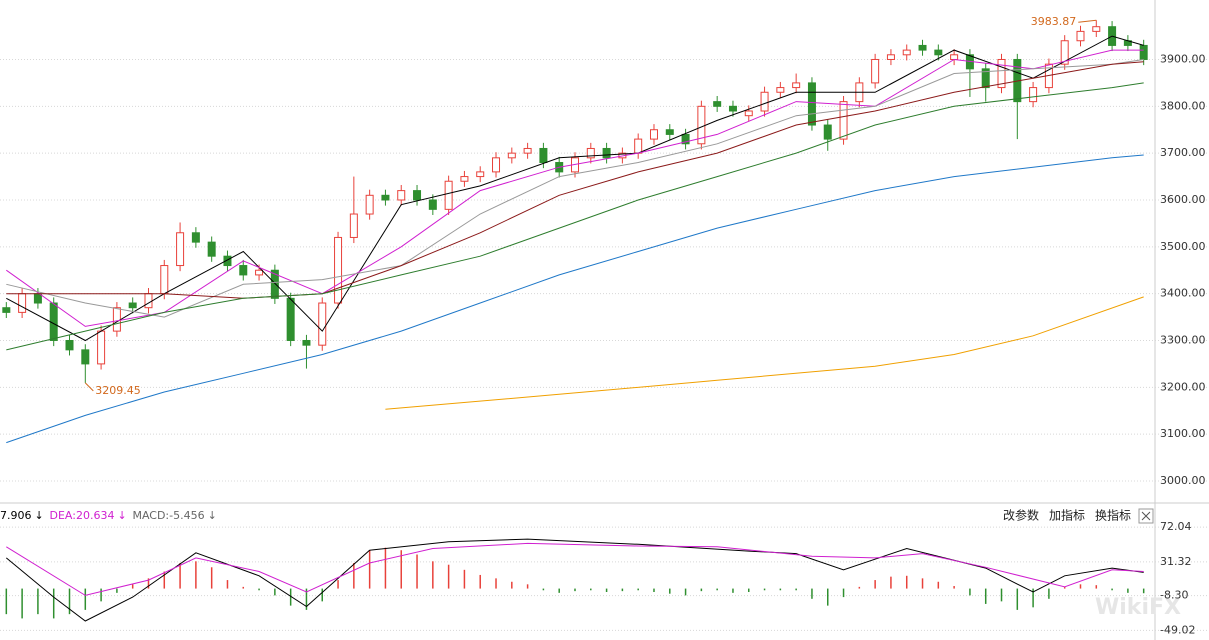 Image resolution: width=1209 pixels, height=640 pixels. I want to click on legend-label: DEA:20.634, so click(82, 515).